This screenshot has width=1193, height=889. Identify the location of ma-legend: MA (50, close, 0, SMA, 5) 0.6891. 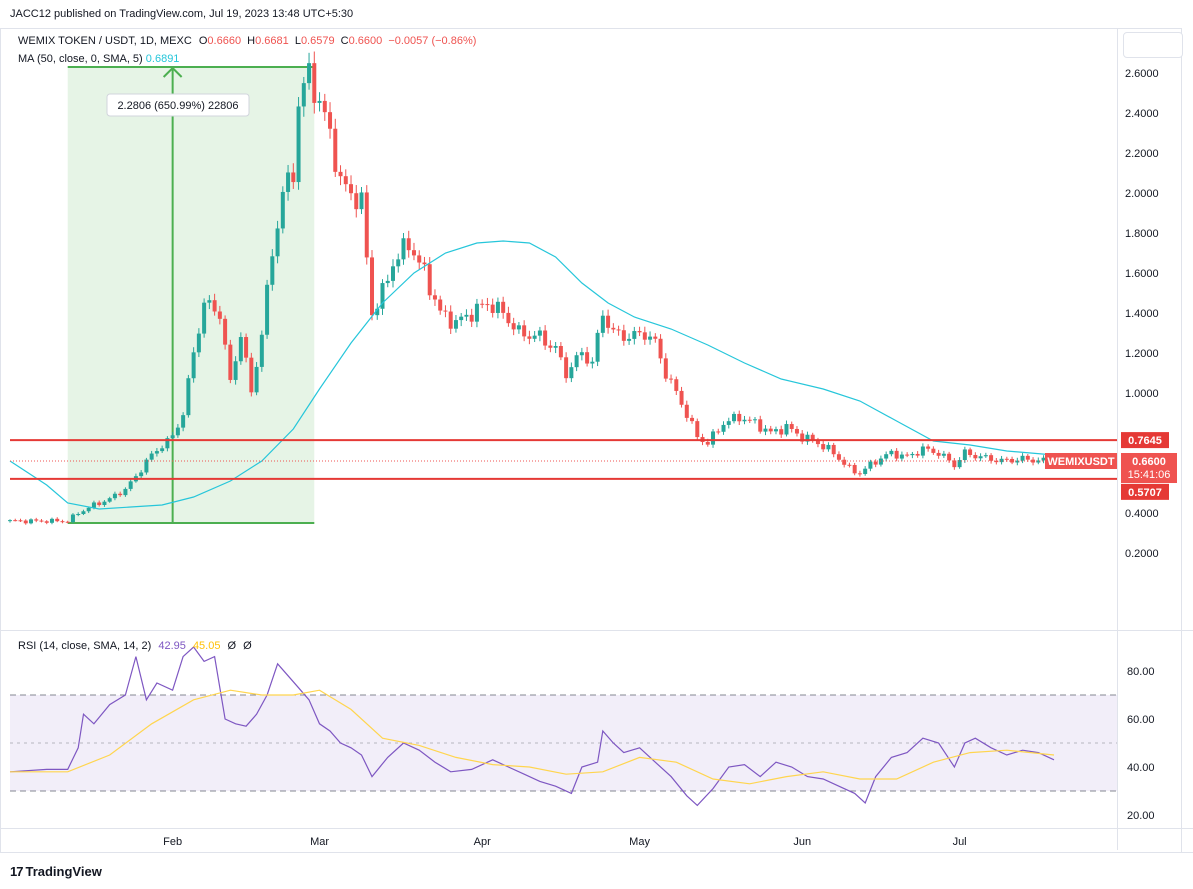
(98, 59).